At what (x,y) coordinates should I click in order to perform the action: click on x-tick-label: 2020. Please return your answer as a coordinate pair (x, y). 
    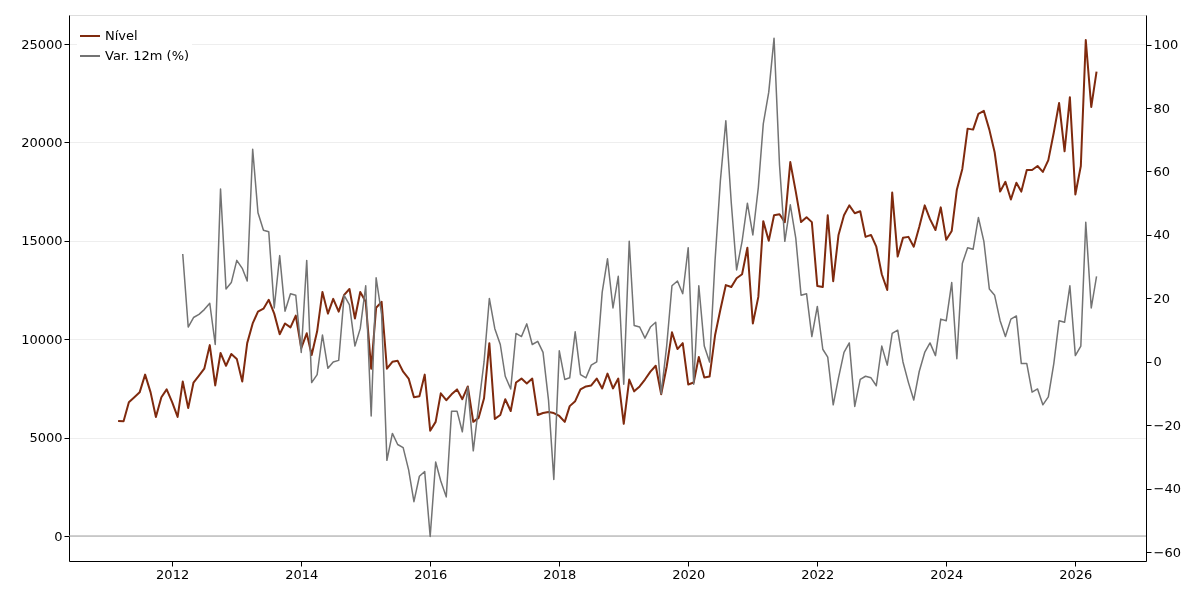
    Looking at the image, I should click on (689, 574).